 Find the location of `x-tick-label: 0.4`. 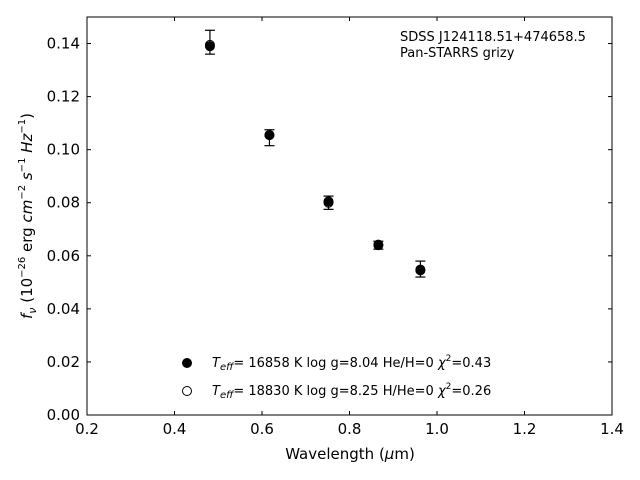

x-tick-label: 0.4 is located at coordinates (175, 429).